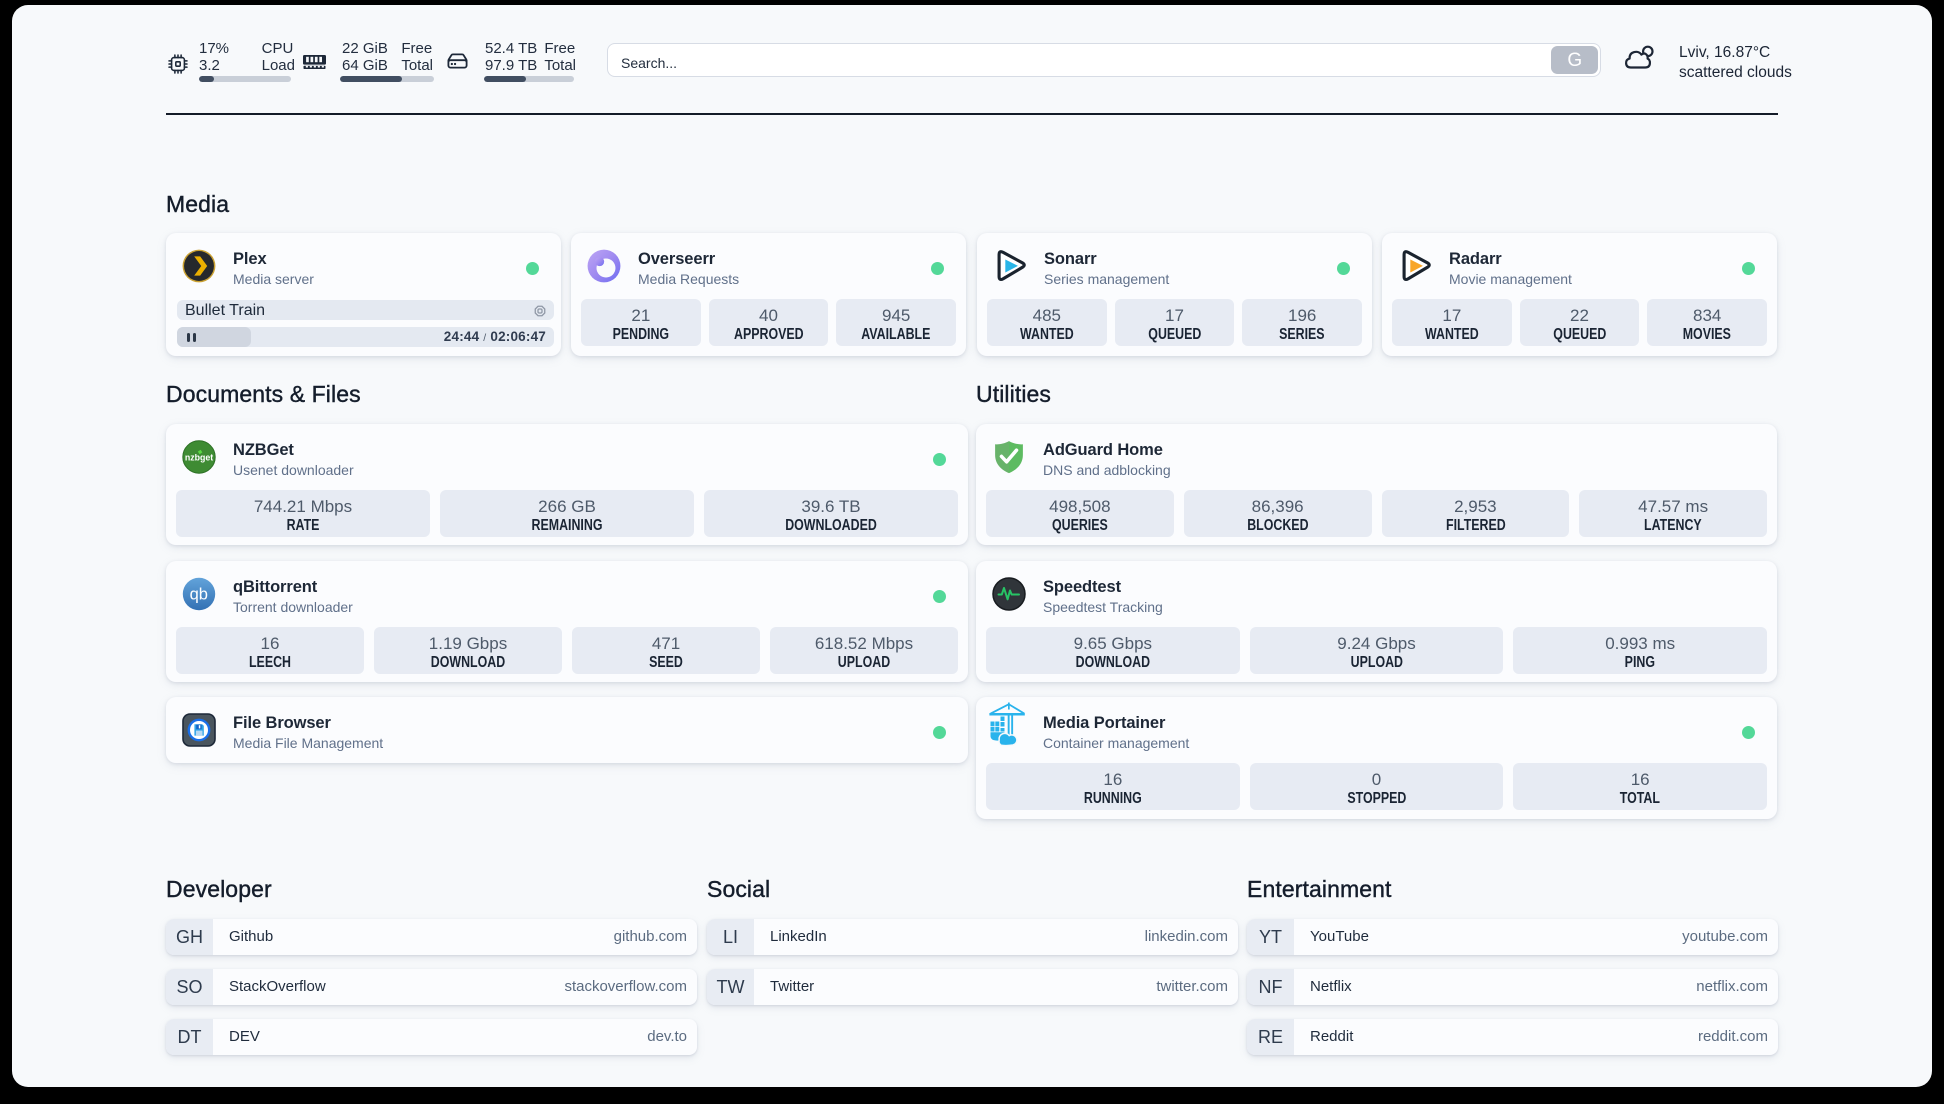 The height and width of the screenshot is (1104, 1944). Describe the element at coordinates (199, 457) in the screenshot. I see `svg-text: nzbget` at that location.